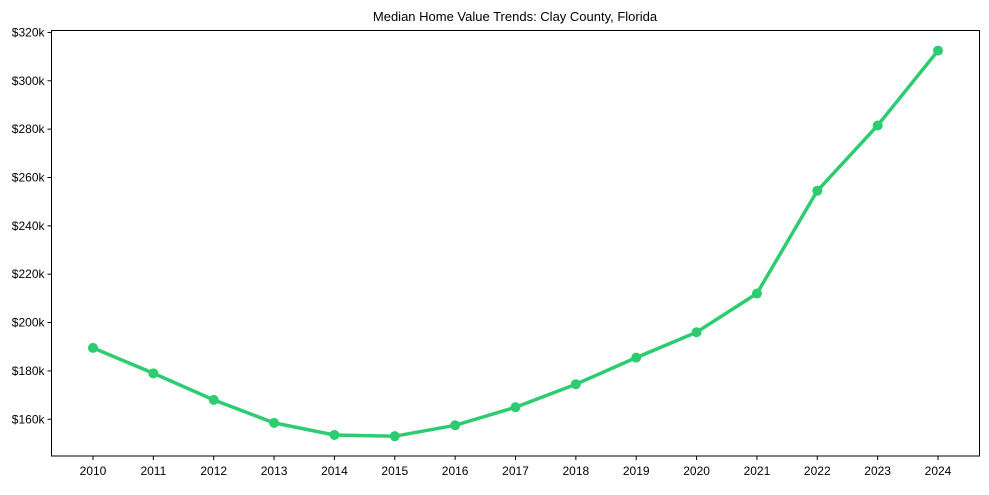 The height and width of the screenshot is (495, 989). What do you see at coordinates (153, 471) in the screenshot?
I see `x-tick-label: 2011` at bounding box center [153, 471].